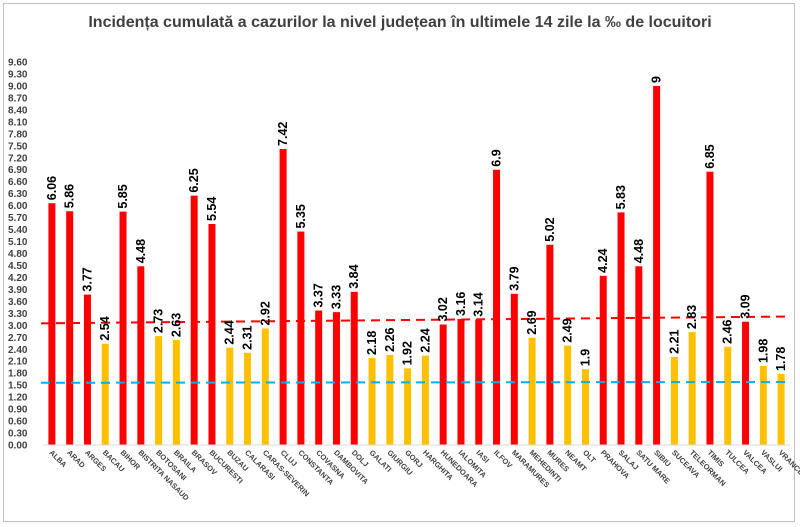 The image size is (800, 527). I want to click on data-label: 1.9, so click(585, 357).